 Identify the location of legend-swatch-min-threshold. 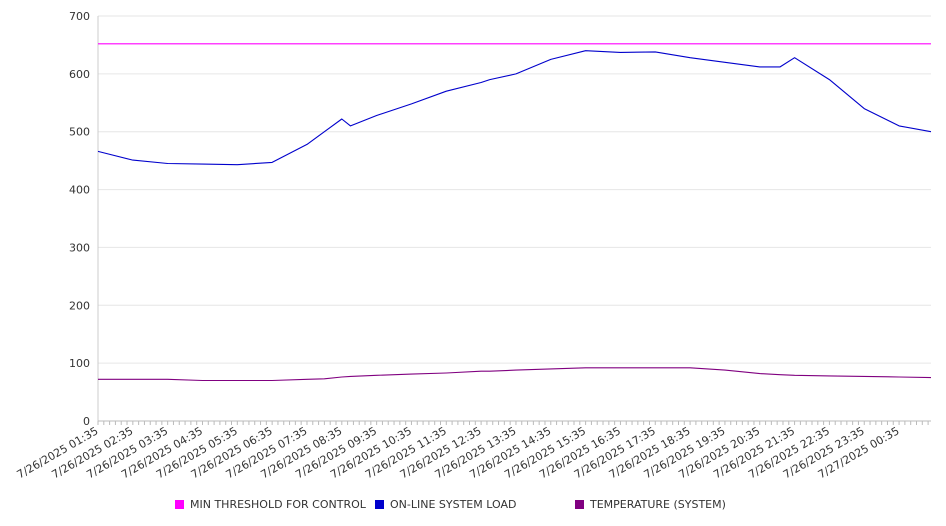
(179, 504).